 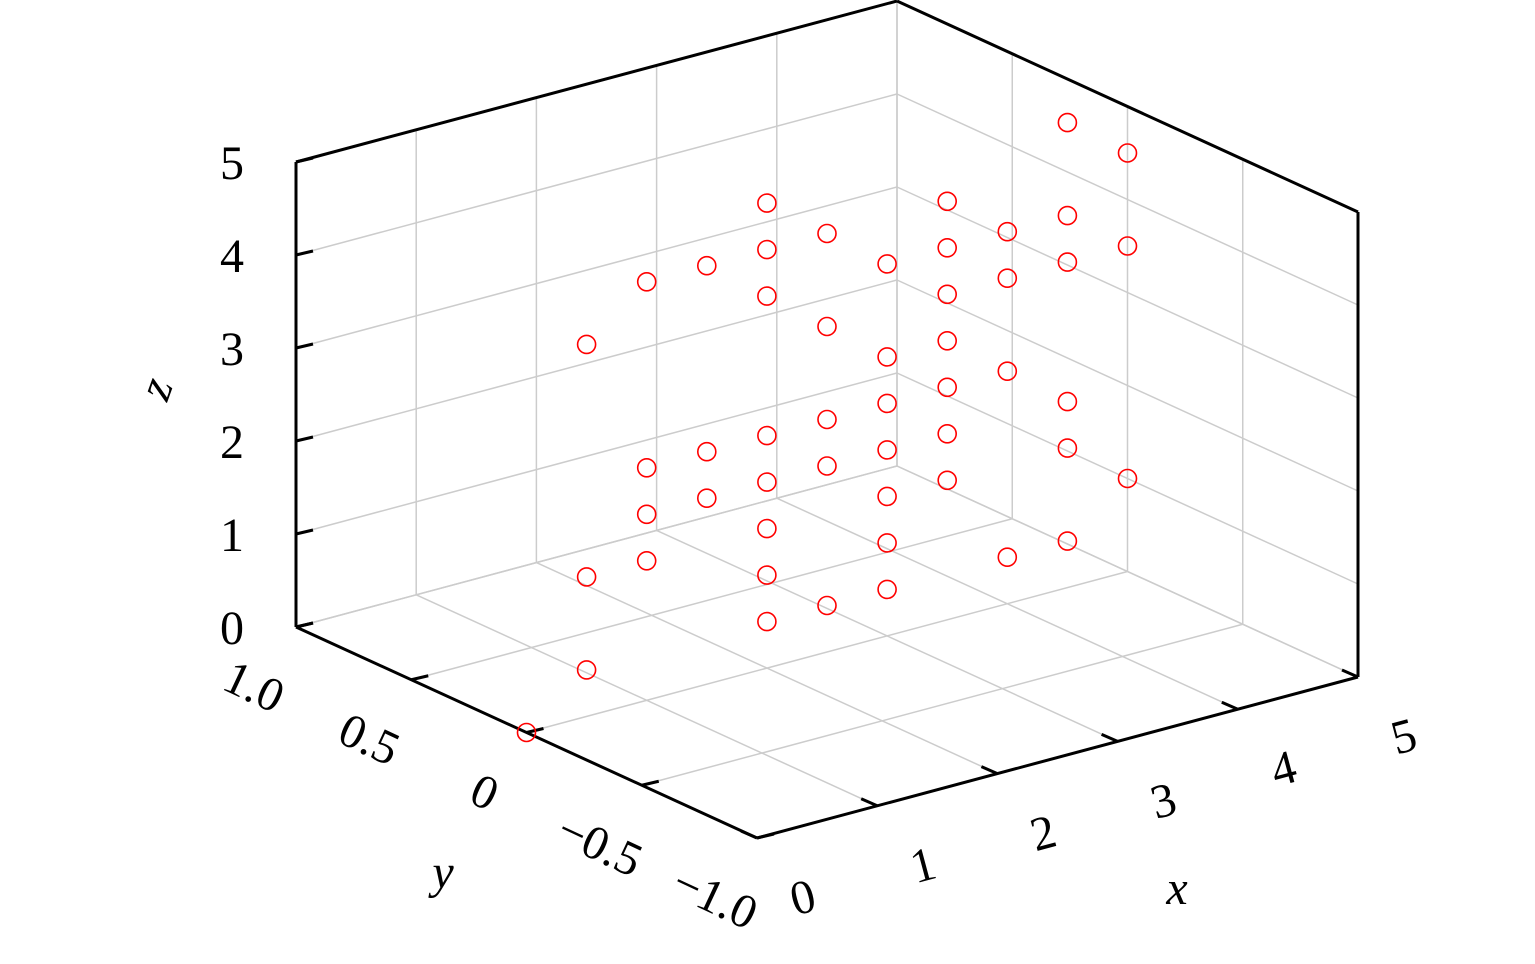 What do you see at coordinates (1403, 736) in the screenshot?
I see `x-tick-label: 5` at bounding box center [1403, 736].